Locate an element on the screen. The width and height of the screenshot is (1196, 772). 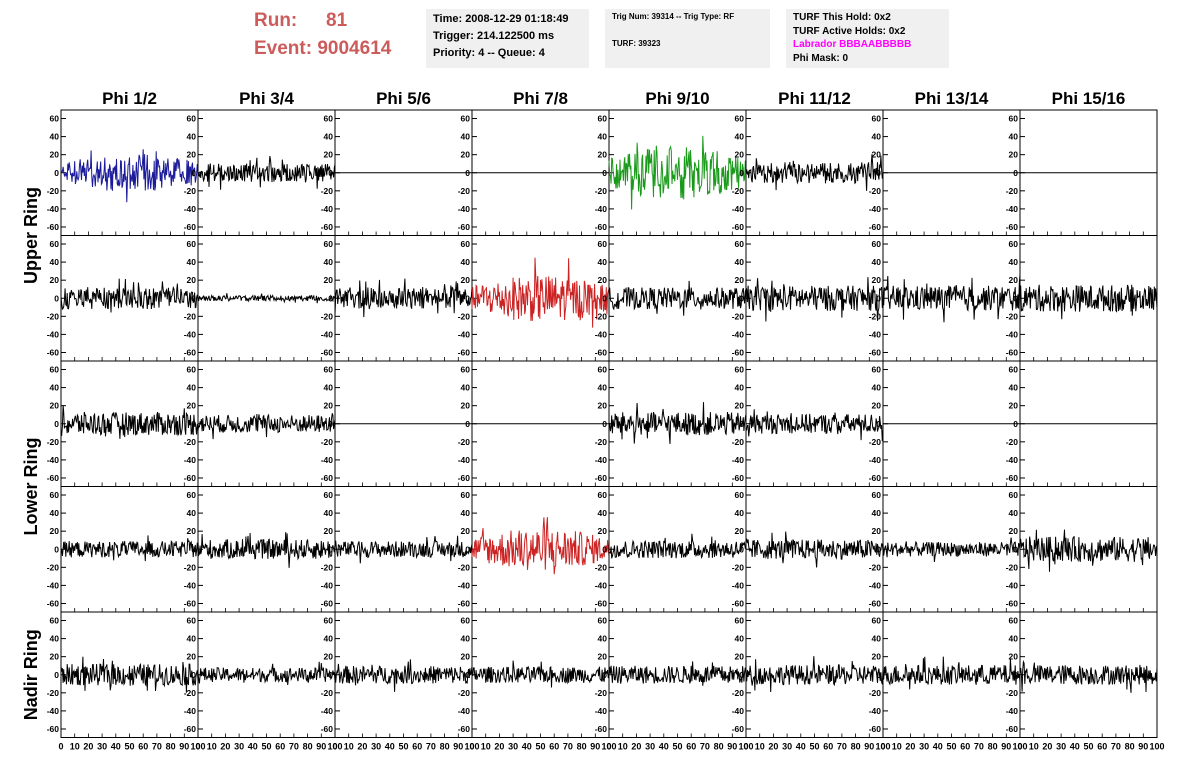
run-value: 81 is located at coordinates (337, 20).